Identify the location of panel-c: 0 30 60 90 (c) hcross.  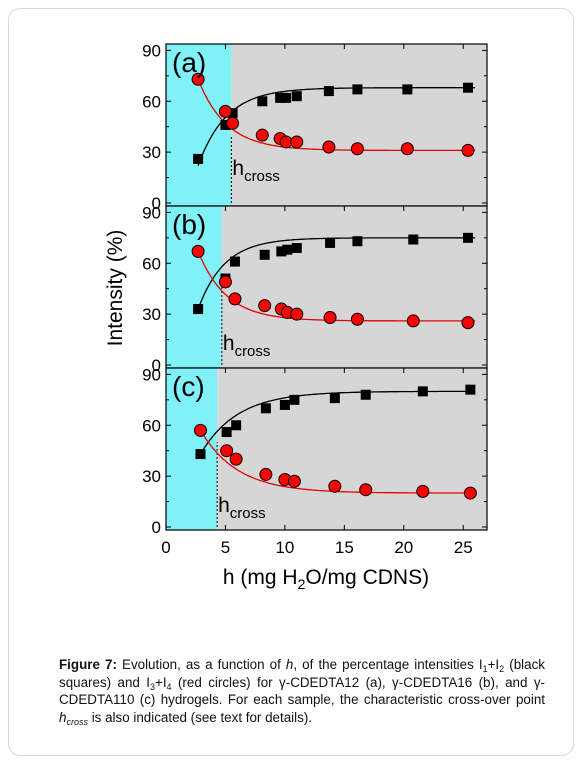
(315, 451).